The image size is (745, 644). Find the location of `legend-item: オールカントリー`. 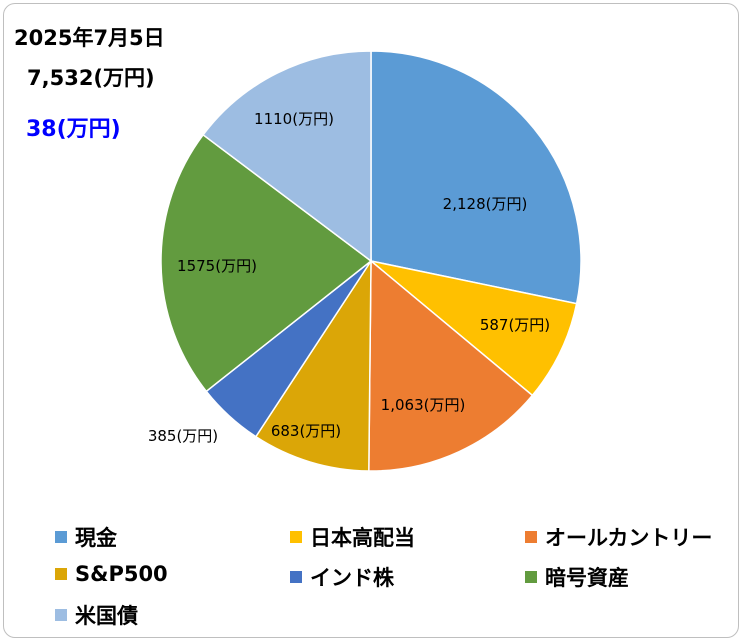

legend-item: オールカントリー is located at coordinates (618, 537).